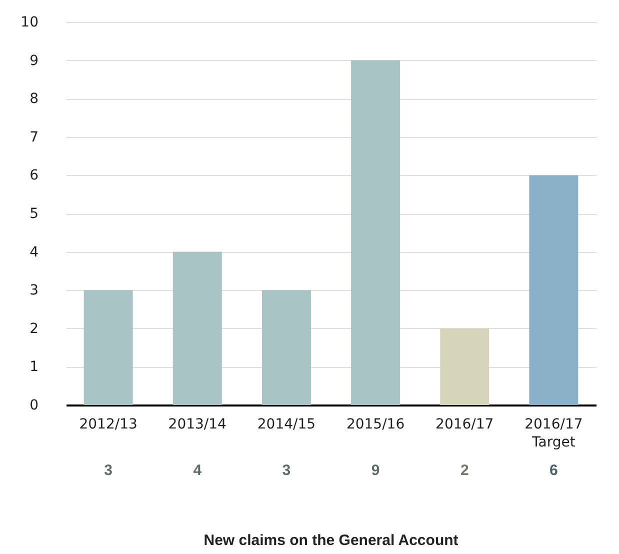 Image resolution: width=619 pixels, height=554 pixels. What do you see at coordinates (197, 424) in the screenshot?
I see `x-tick-label: 2013/14` at bounding box center [197, 424].